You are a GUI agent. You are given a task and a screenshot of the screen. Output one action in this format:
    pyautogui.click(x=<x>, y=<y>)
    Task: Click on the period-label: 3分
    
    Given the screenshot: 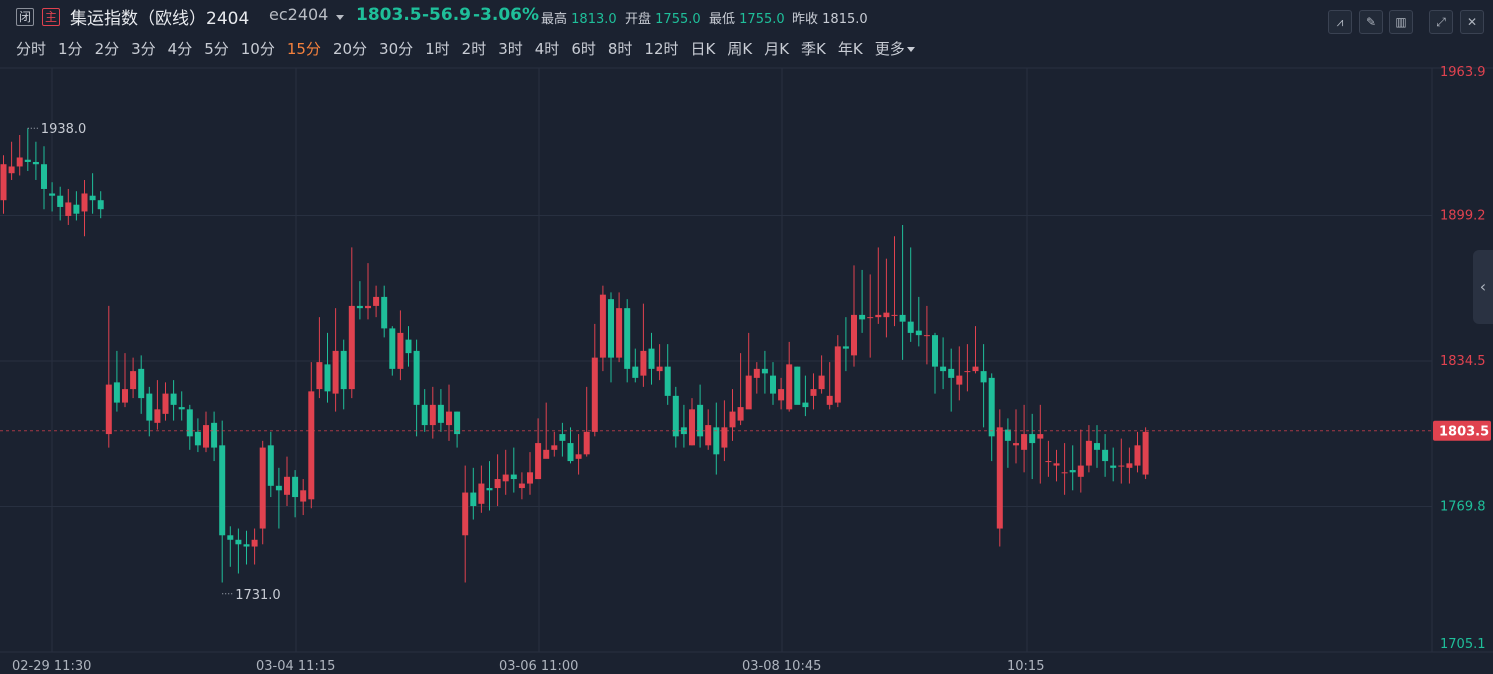 What is the action you would take?
    pyautogui.click(x=143, y=49)
    